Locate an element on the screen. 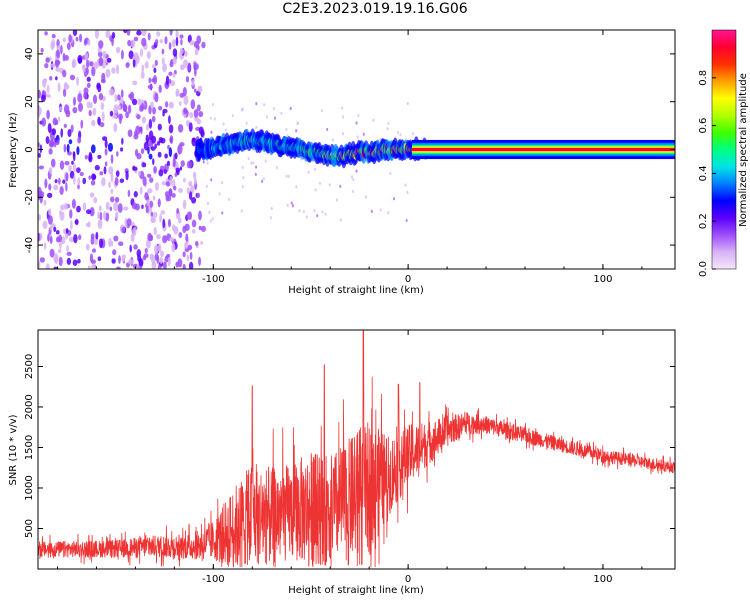 The width and height of the screenshot is (750, 600). colorbar-label: Normalized spectral amplitude is located at coordinates (743, 150).